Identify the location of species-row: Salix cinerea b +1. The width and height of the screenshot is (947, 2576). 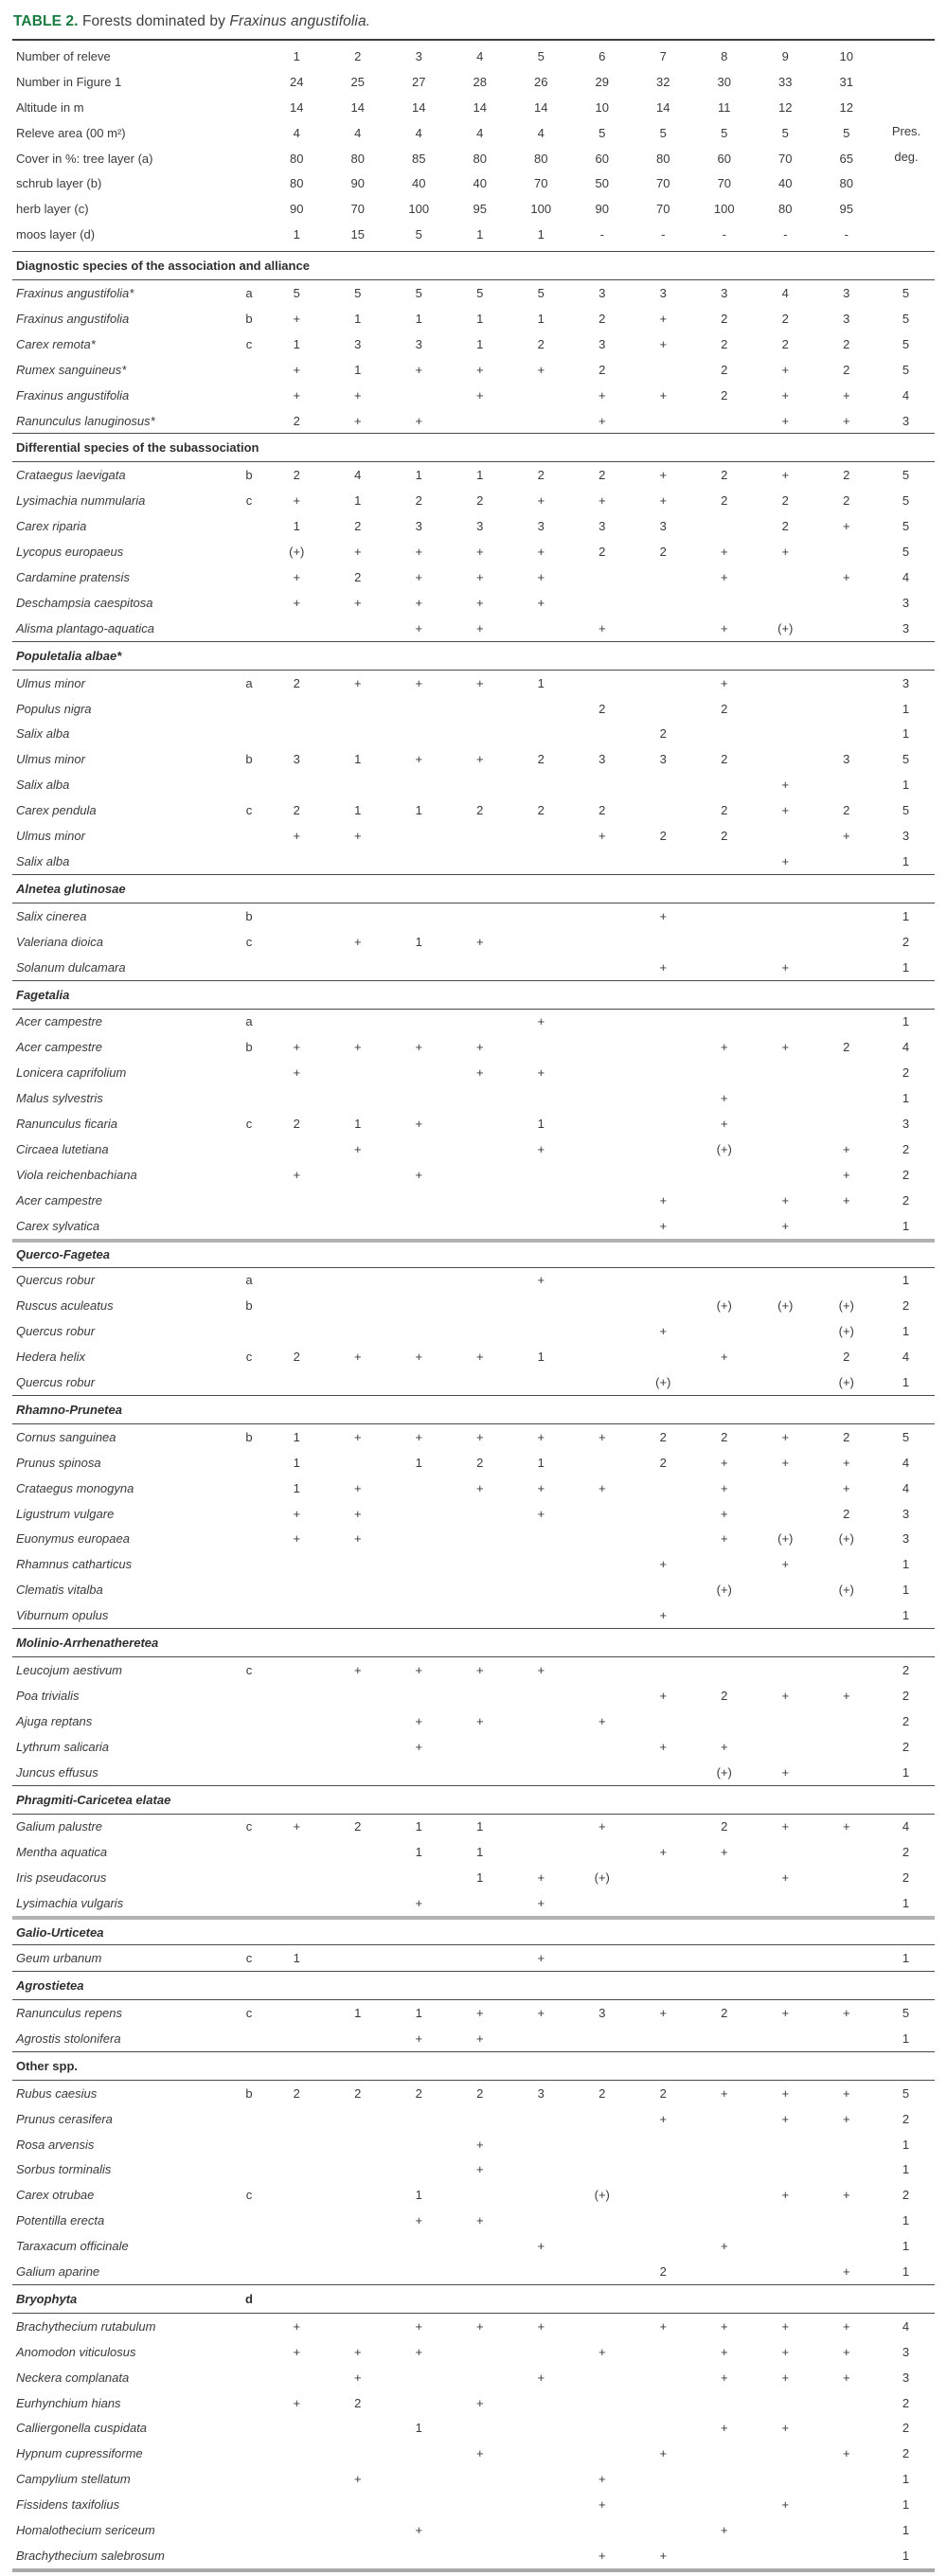
(473, 916).